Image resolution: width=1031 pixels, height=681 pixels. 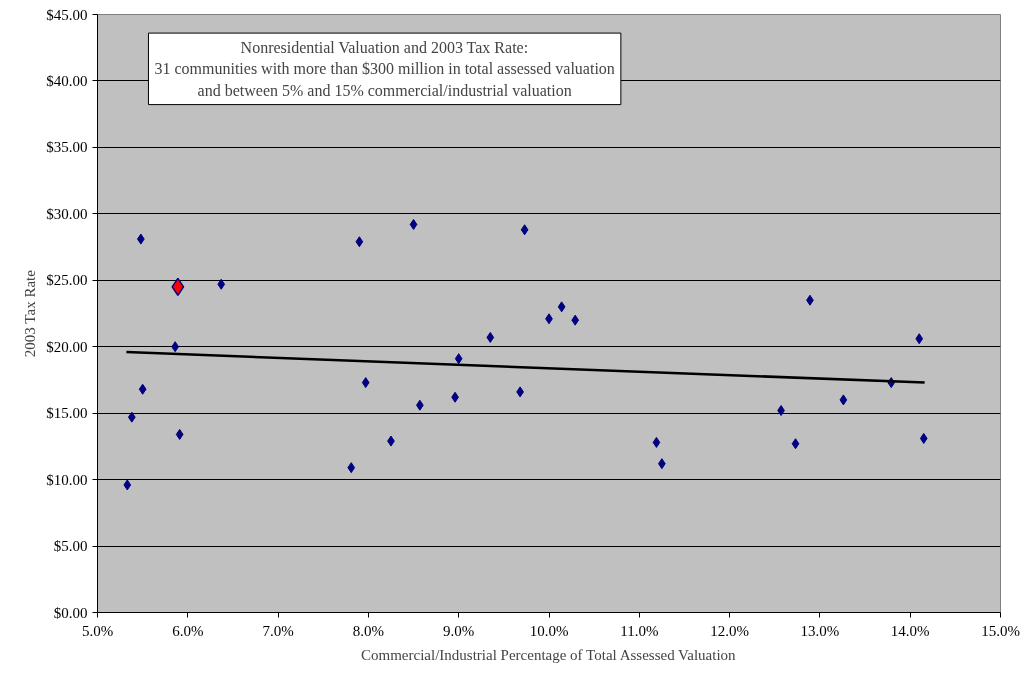 I want to click on y-tick-label: $30.00, so click(x=67, y=213).